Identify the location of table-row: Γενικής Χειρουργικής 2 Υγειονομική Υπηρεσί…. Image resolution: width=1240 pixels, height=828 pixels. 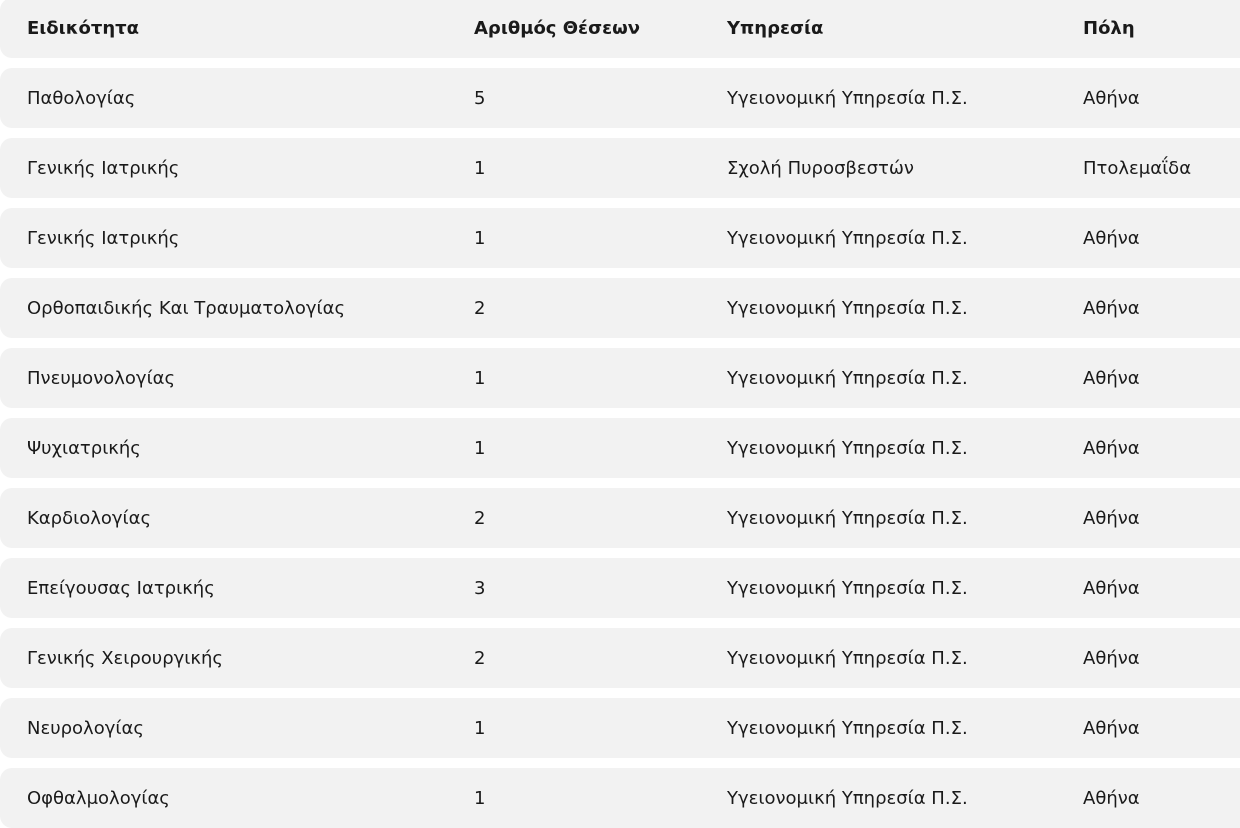
(620, 658).